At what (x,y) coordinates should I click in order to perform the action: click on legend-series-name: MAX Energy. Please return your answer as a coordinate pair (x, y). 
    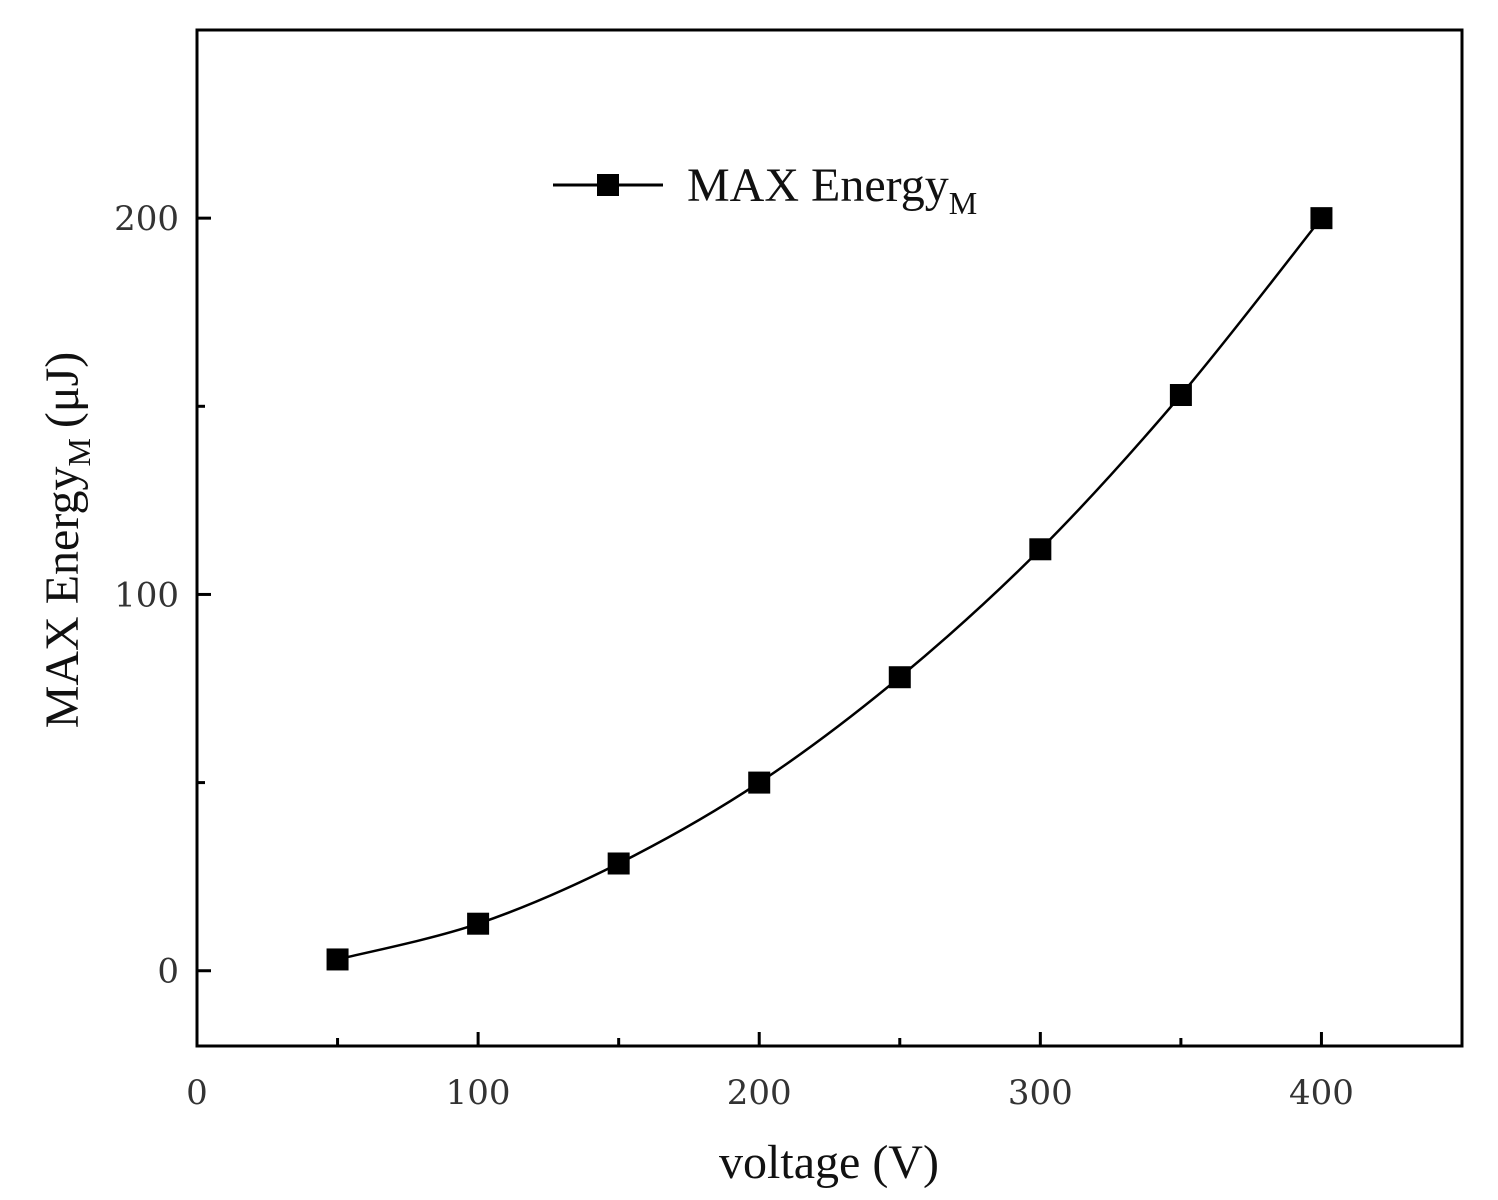
    Looking at the image, I should click on (818, 185).